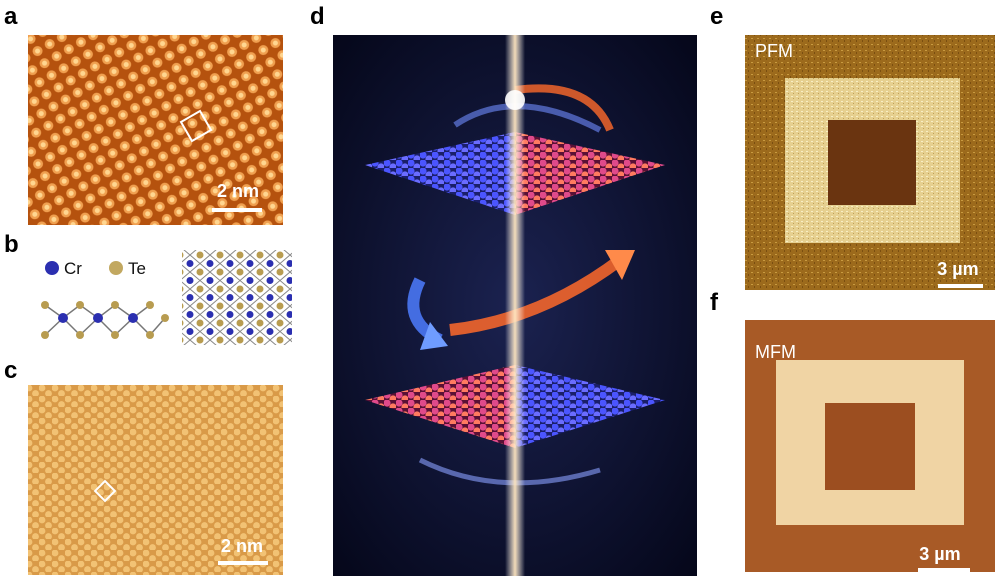  What do you see at coordinates (716, 16) in the screenshot?
I see `panel-label: e` at bounding box center [716, 16].